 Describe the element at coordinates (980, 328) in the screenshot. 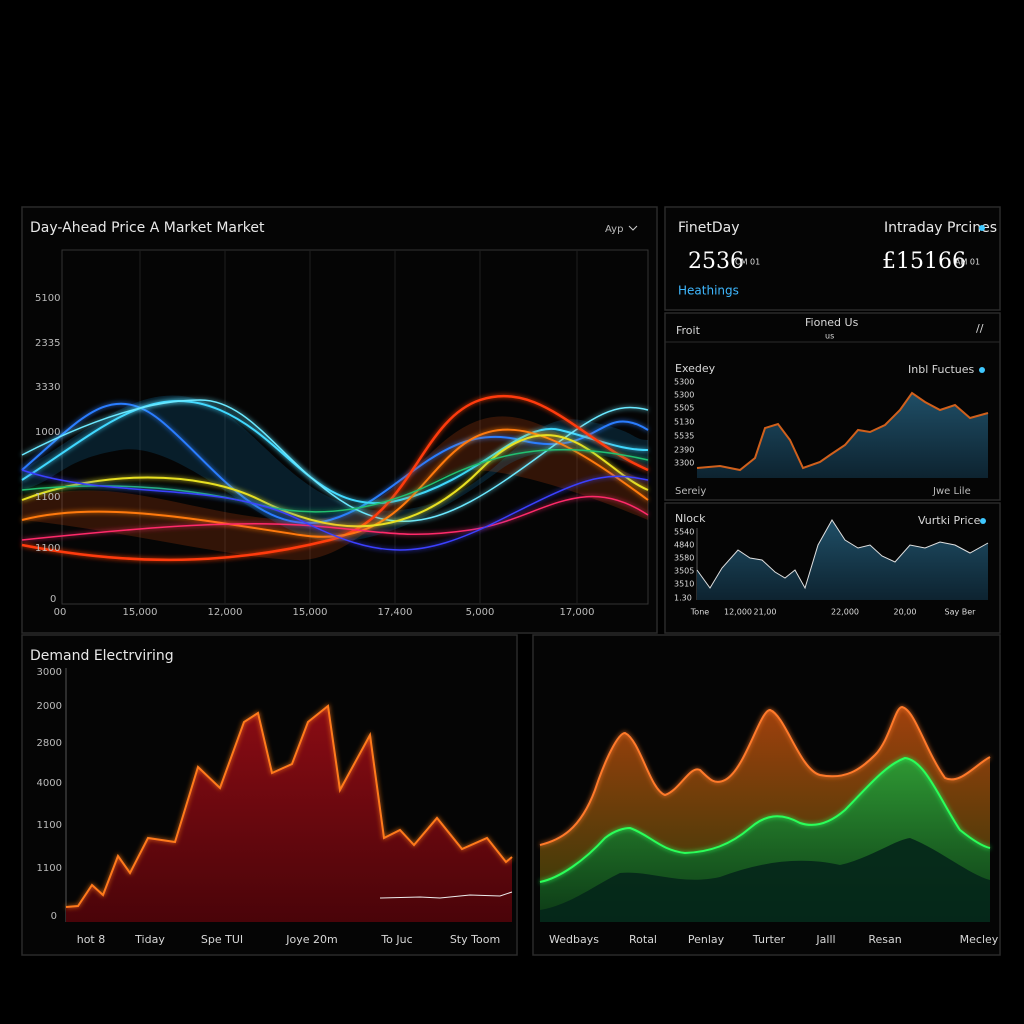

I see `icon-text: //` at that location.